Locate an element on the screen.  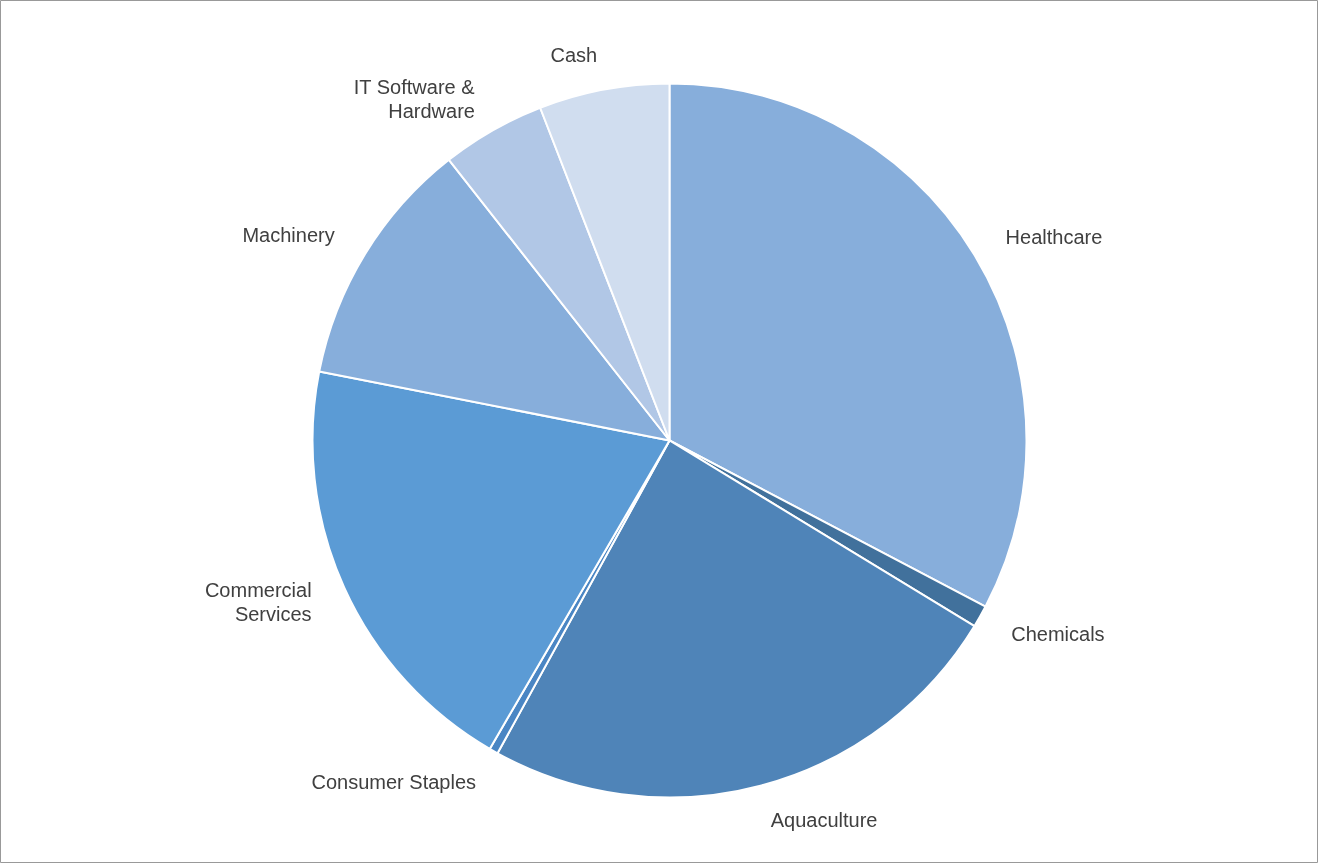
slice-label: Aquaculture is located at coordinates (824, 819).